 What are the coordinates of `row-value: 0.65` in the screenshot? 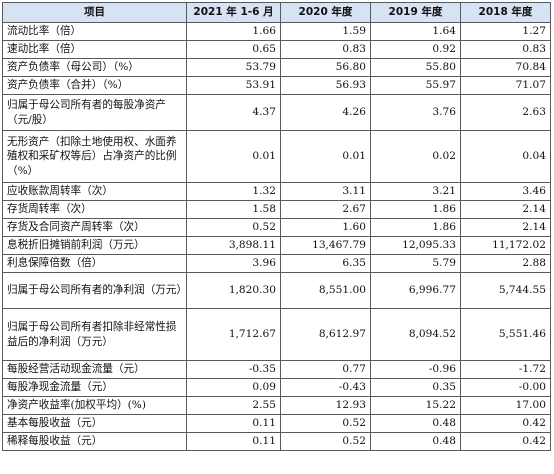 It's located at (233, 49).